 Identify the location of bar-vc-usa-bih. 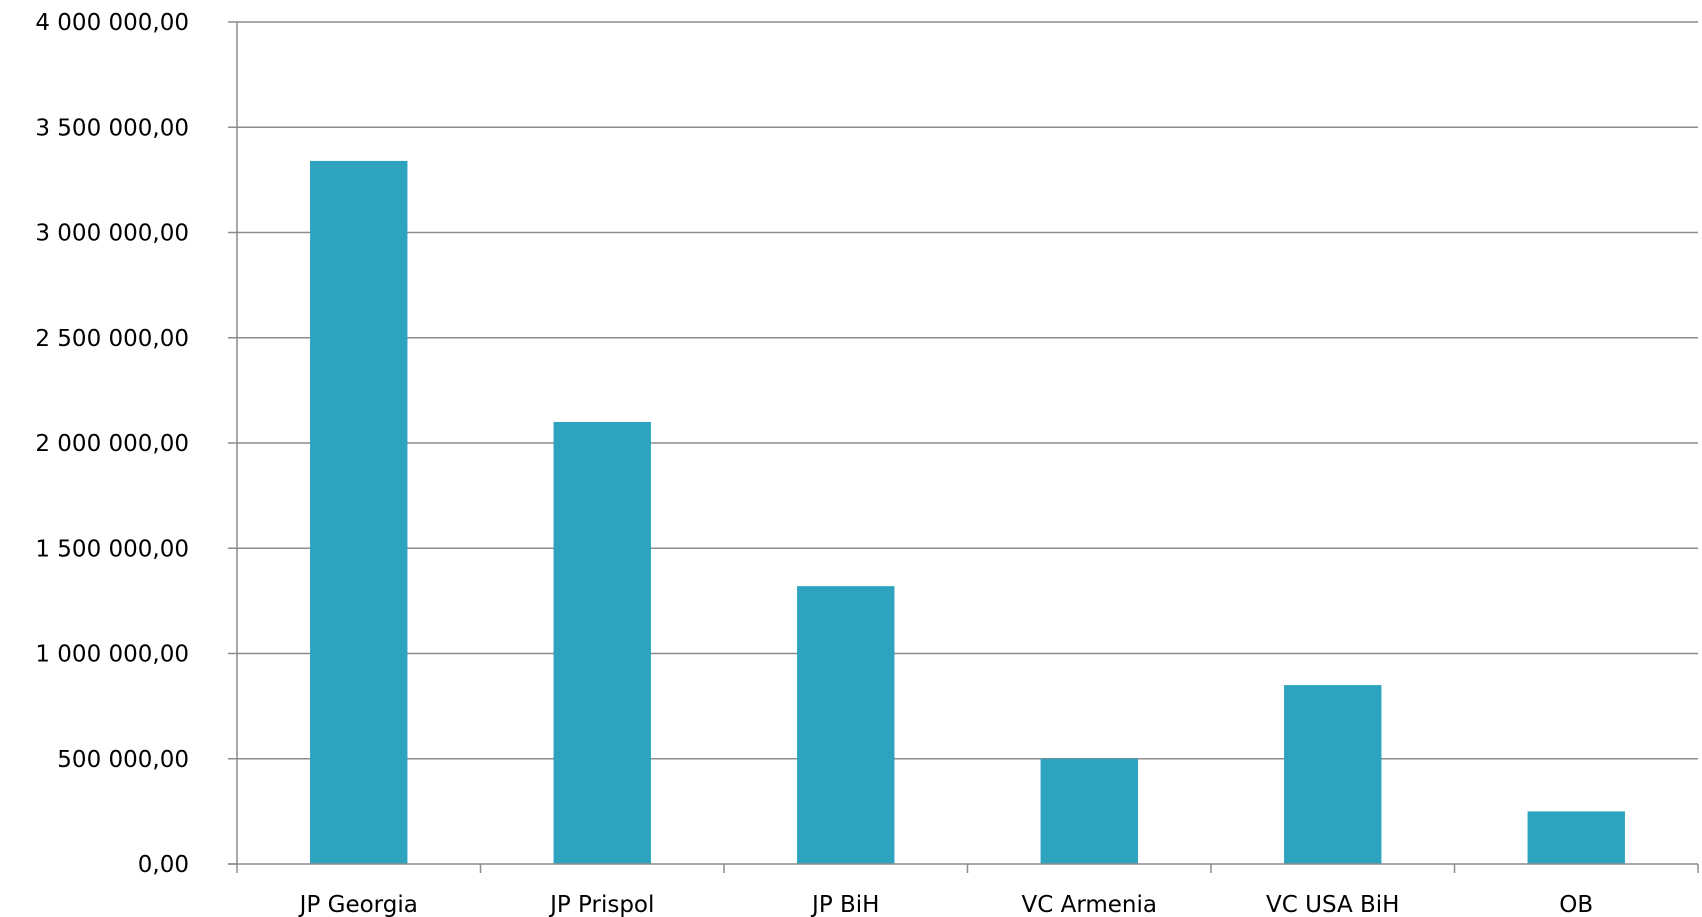
(1333, 774).